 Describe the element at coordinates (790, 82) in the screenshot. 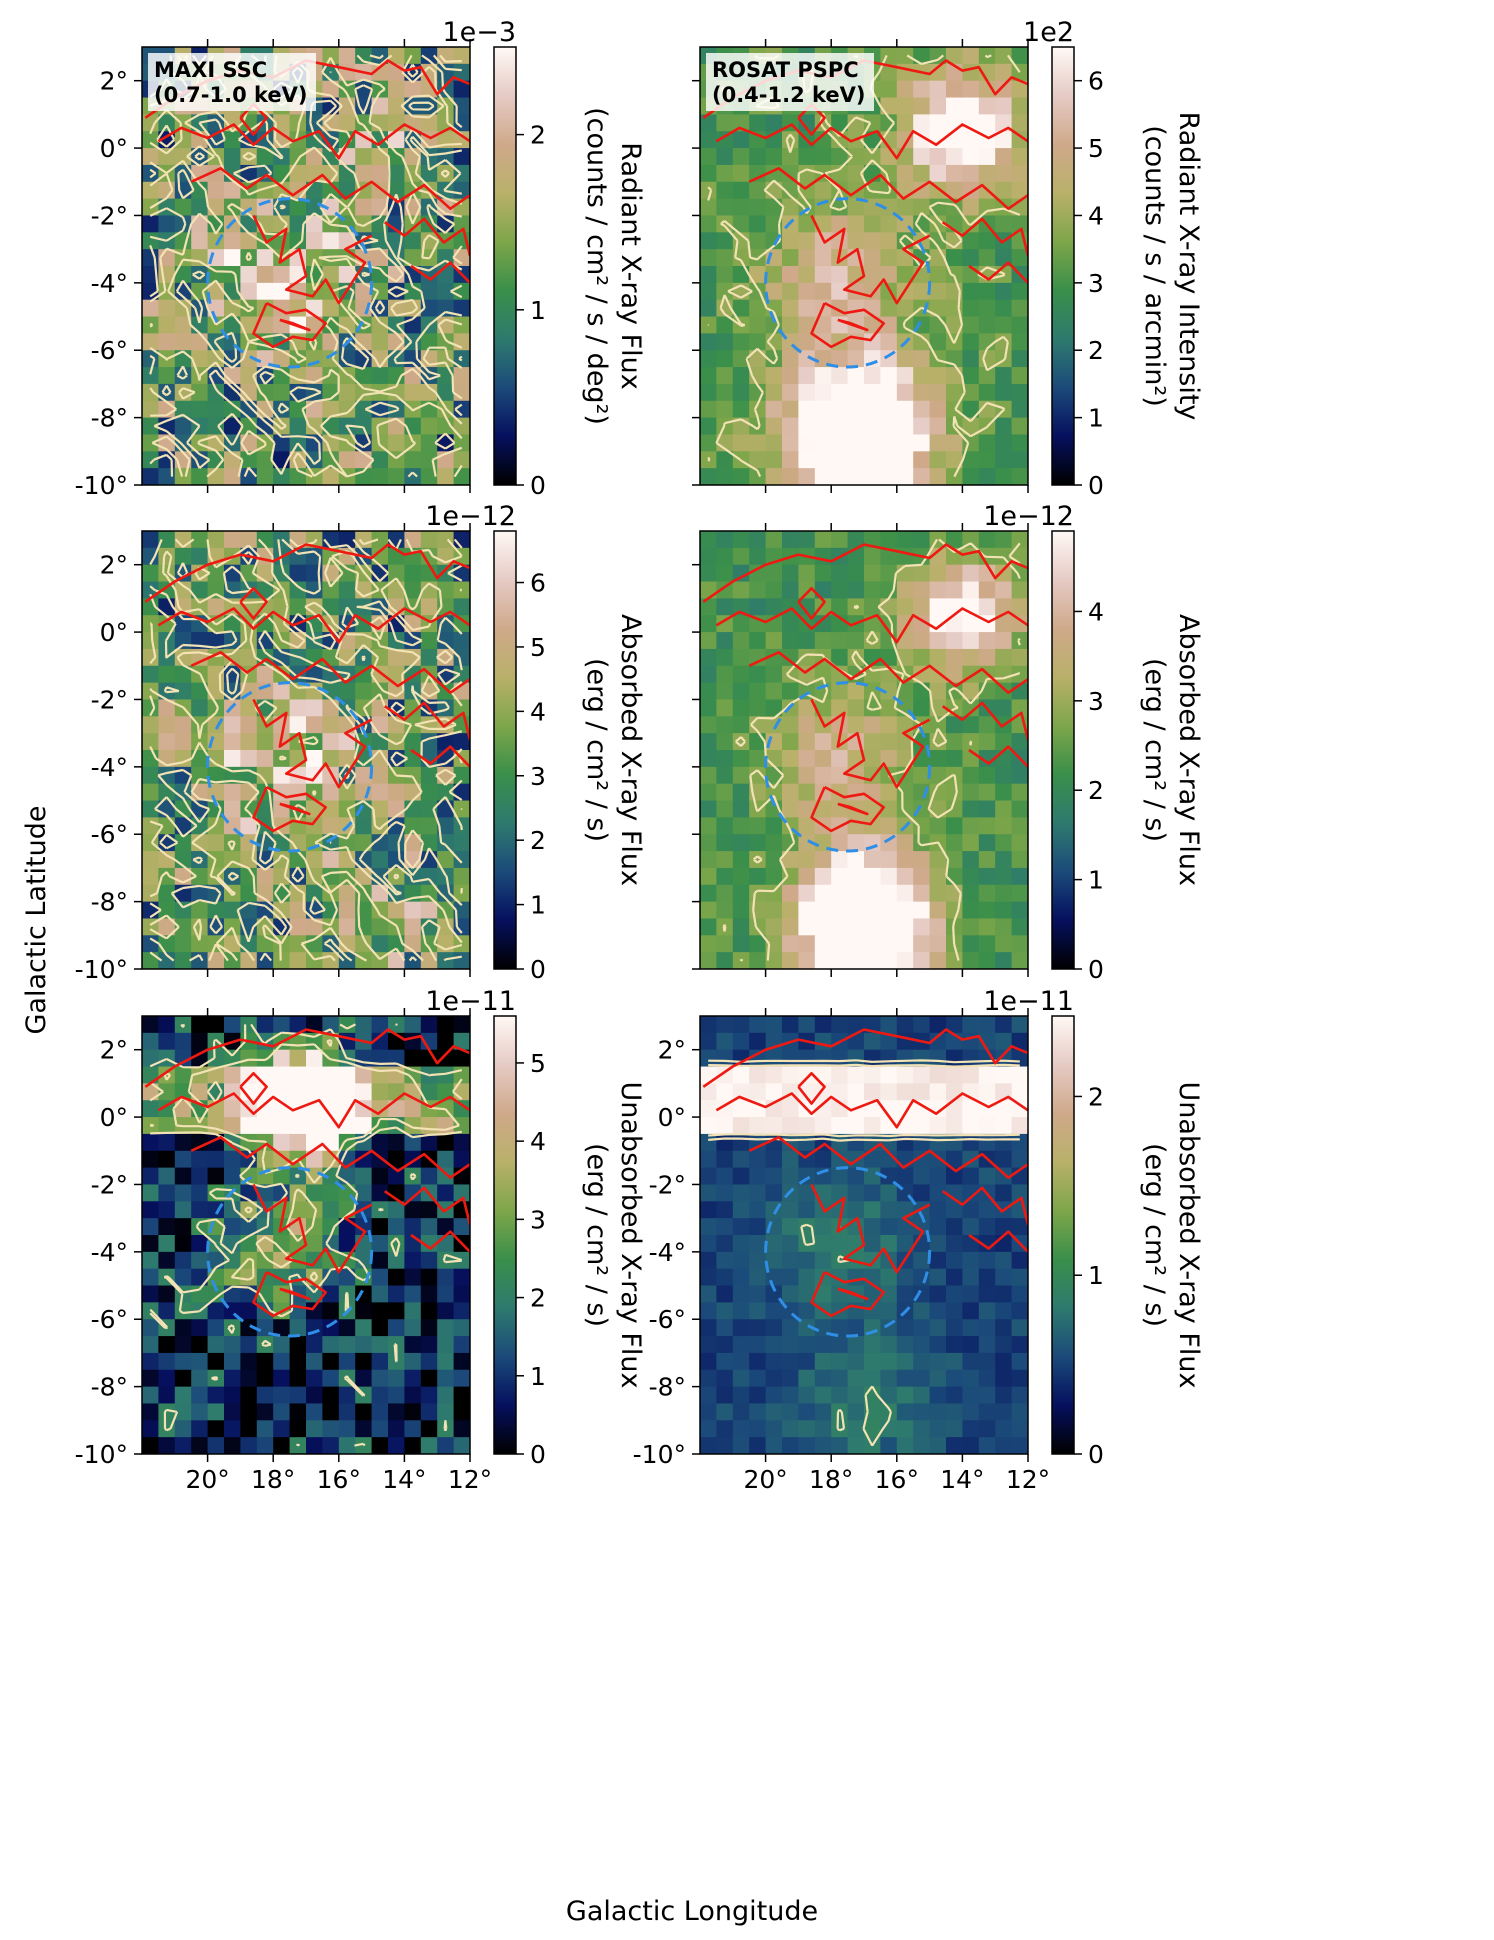

I see `panel-annotation: ROSAT PSPC(0.4-1.2 keV)` at that location.